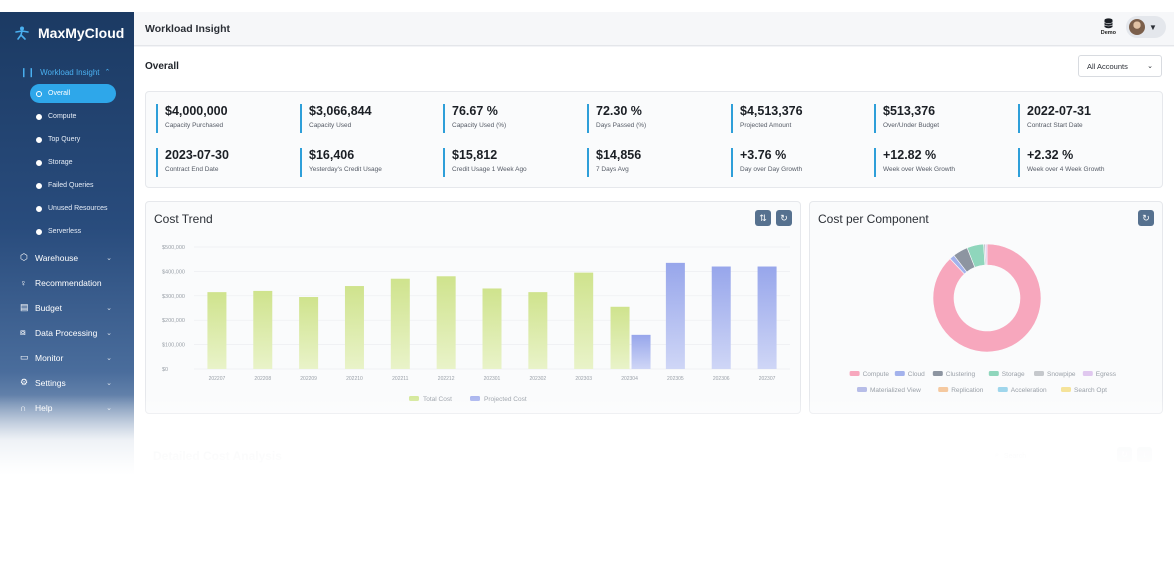  What do you see at coordinates (217, 379) in the screenshot?
I see `x-tick-label: 202207` at bounding box center [217, 379].